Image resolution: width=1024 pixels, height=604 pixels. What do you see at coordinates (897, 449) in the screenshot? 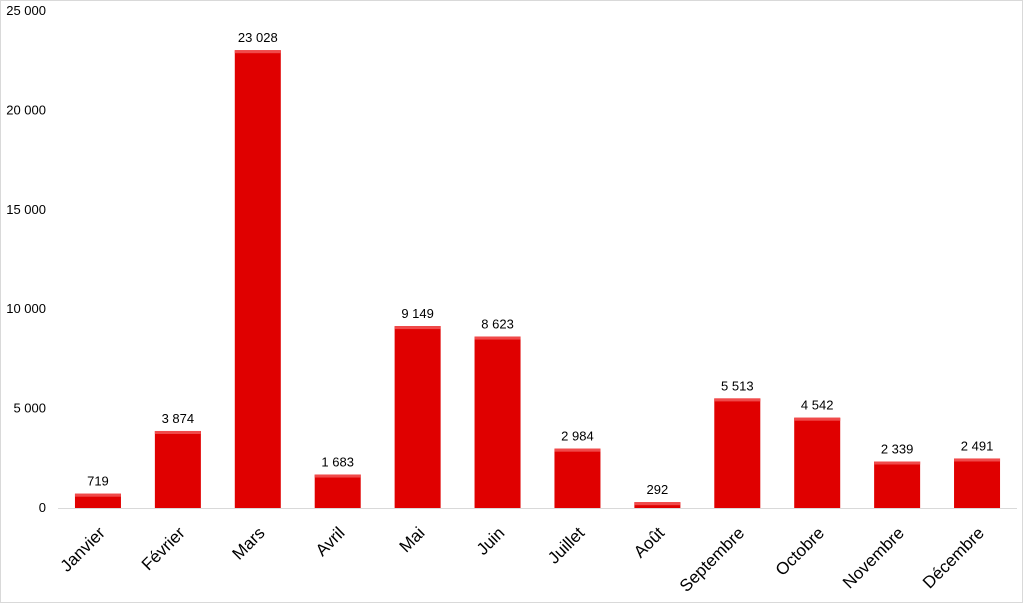
I see `data-label: 2 339` at bounding box center [897, 449].